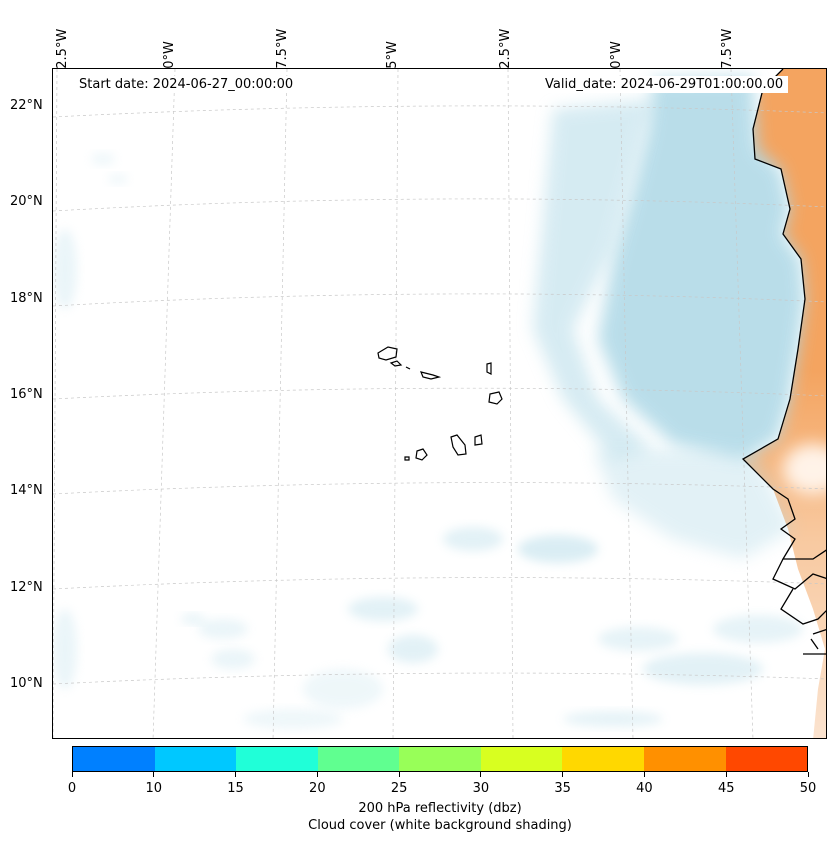 The width and height of the screenshot is (837, 843). Describe the element at coordinates (783, 362) in the screenshot. I see `coastline-africa` at that location.